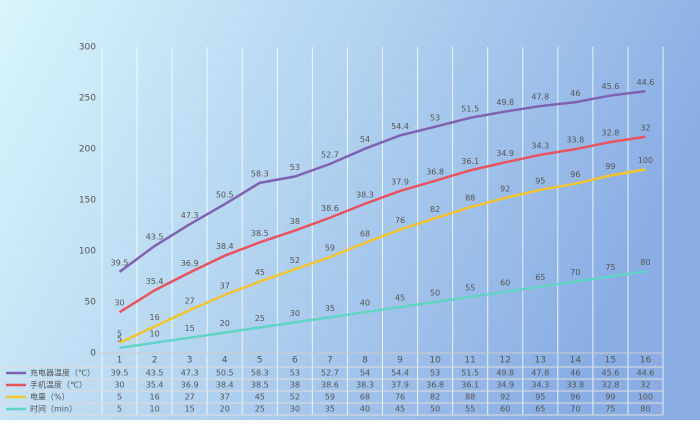 This screenshot has width=700, height=424. I want to click on table-cell: 96, so click(575, 397).